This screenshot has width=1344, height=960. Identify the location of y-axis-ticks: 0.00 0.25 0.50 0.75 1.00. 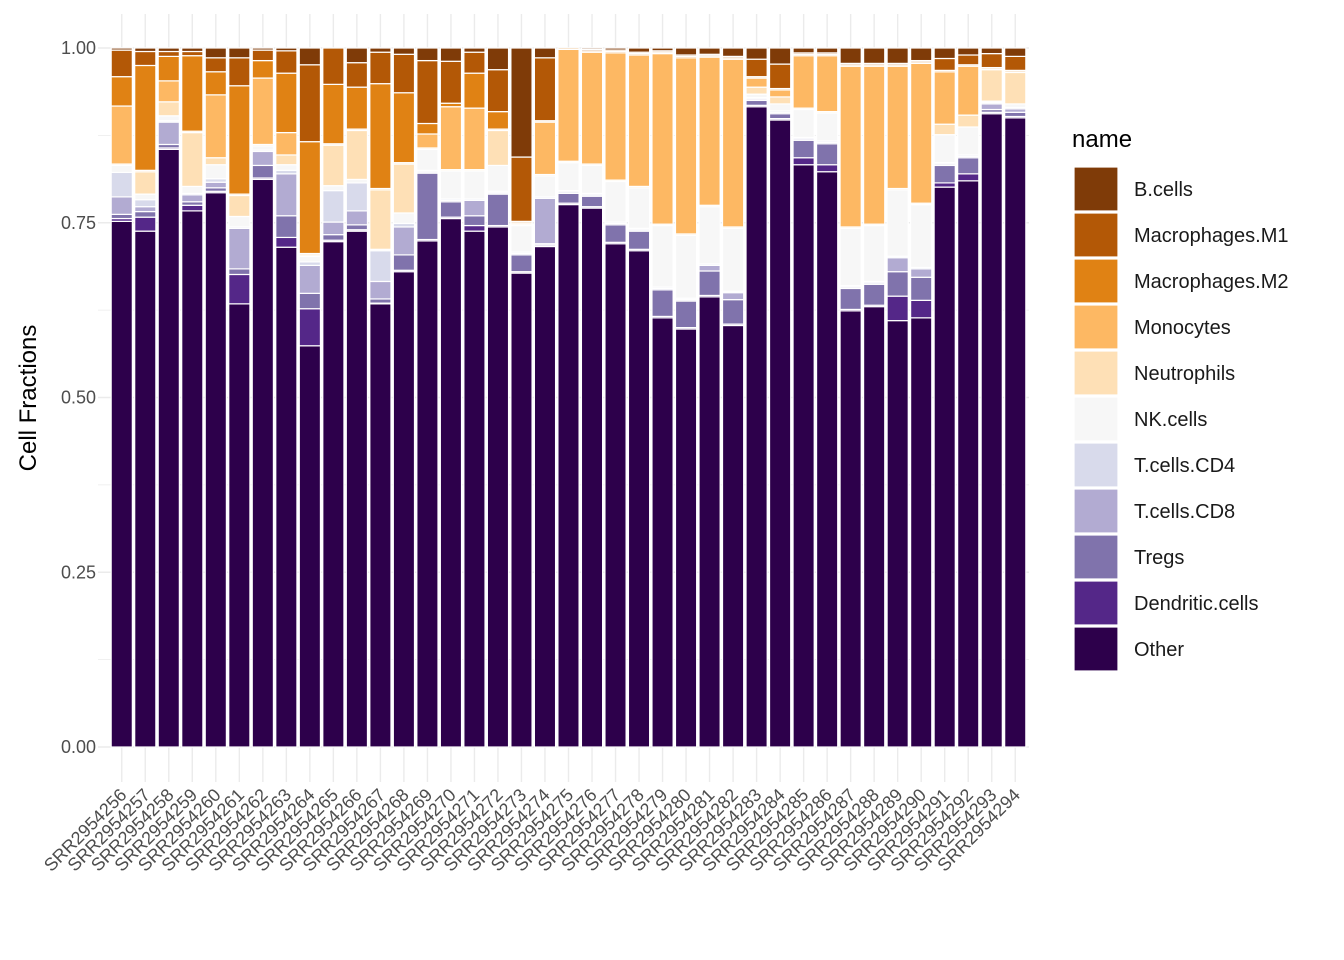
(78, 397).